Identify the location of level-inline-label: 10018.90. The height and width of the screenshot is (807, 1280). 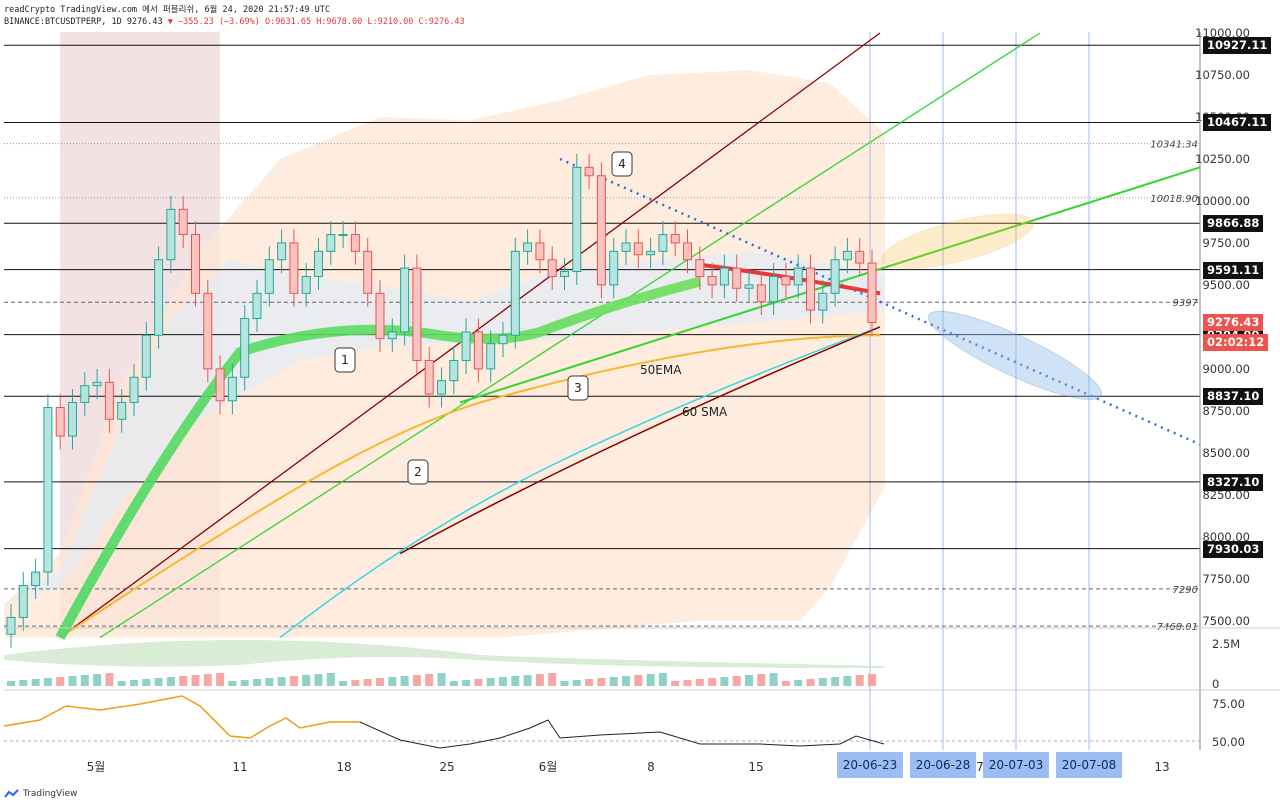
(1174, 199).